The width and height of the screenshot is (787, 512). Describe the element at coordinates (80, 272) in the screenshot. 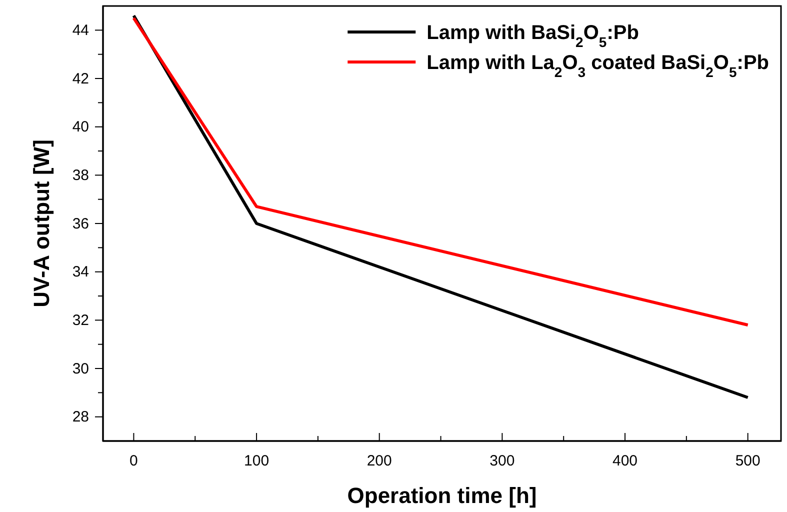

I see `y-tick-label: 34` at that location.